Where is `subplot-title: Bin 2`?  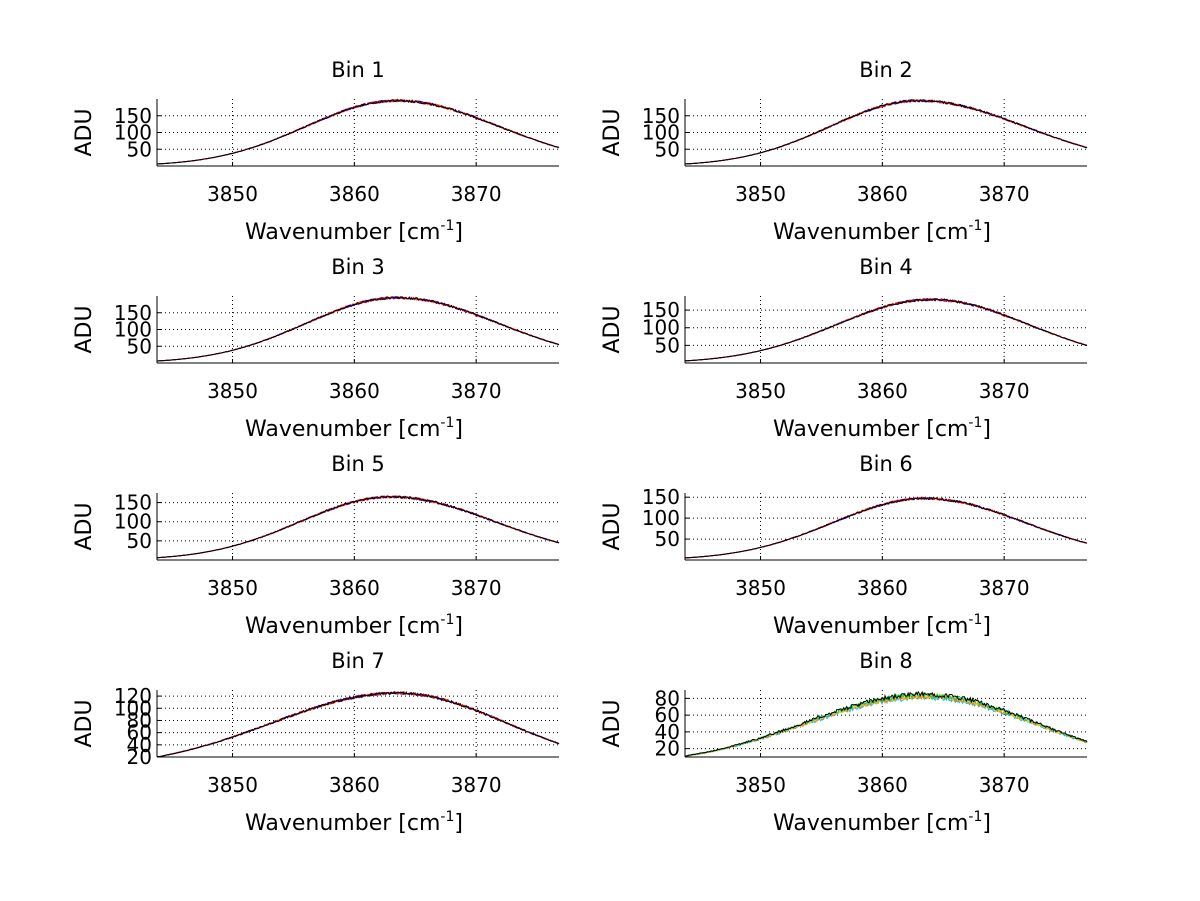
subplot-title: Bin 2 is located at coordinates (886, 70).